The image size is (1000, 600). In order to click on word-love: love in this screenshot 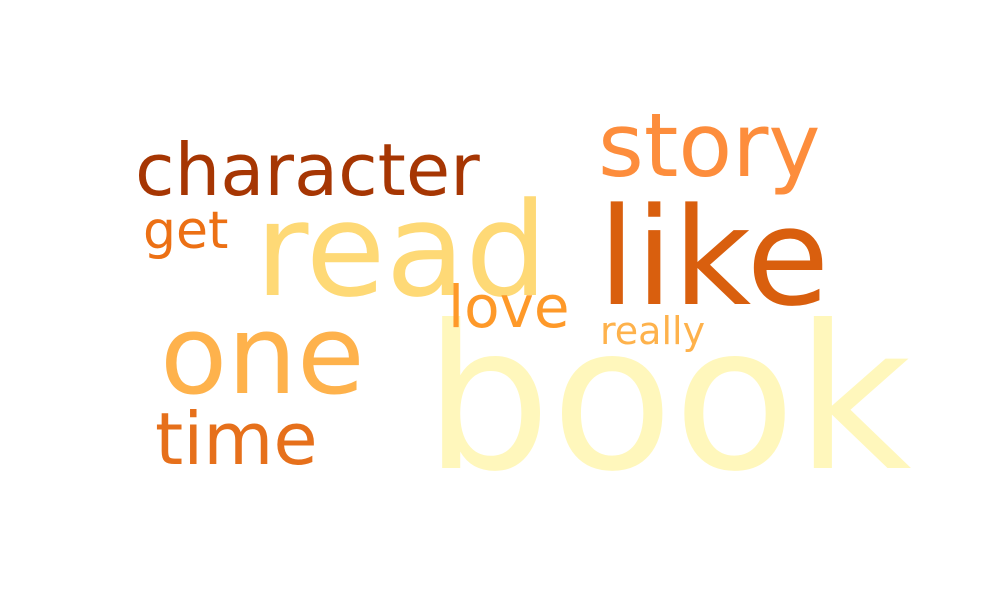, I will do `click(509, 307)`.